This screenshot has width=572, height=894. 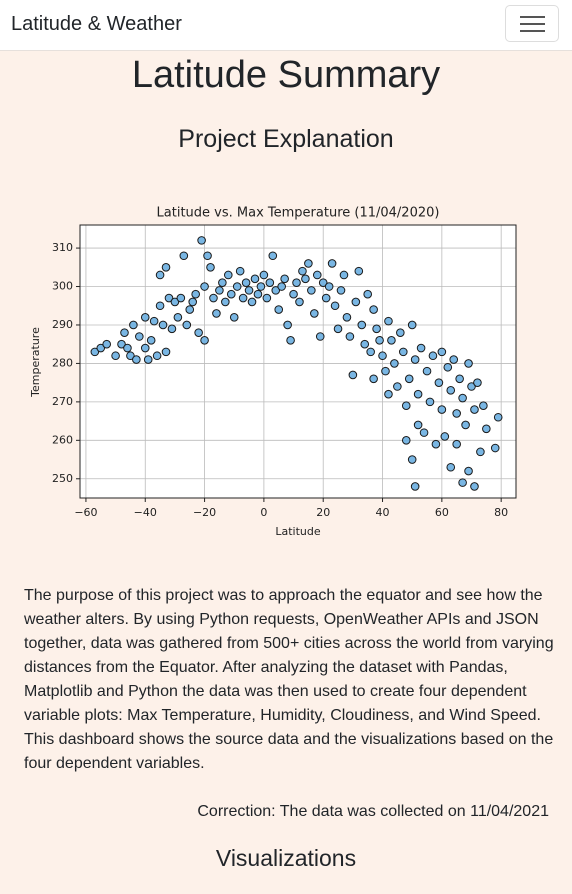 I want to click on y-tick-label: 310, so click(x=62, y=247).